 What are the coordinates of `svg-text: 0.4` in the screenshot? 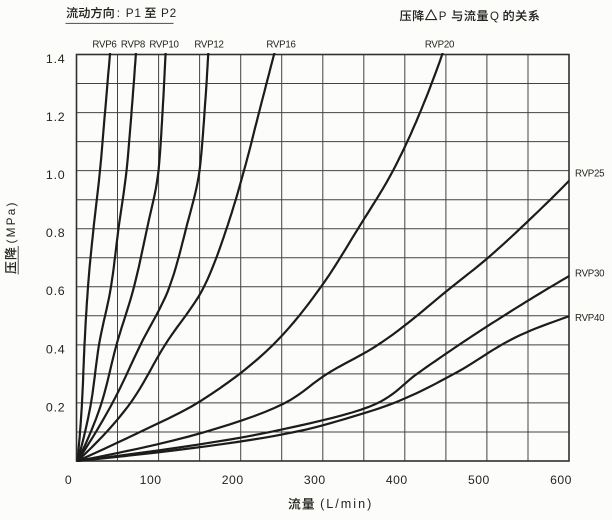 It's located at (56, 349).